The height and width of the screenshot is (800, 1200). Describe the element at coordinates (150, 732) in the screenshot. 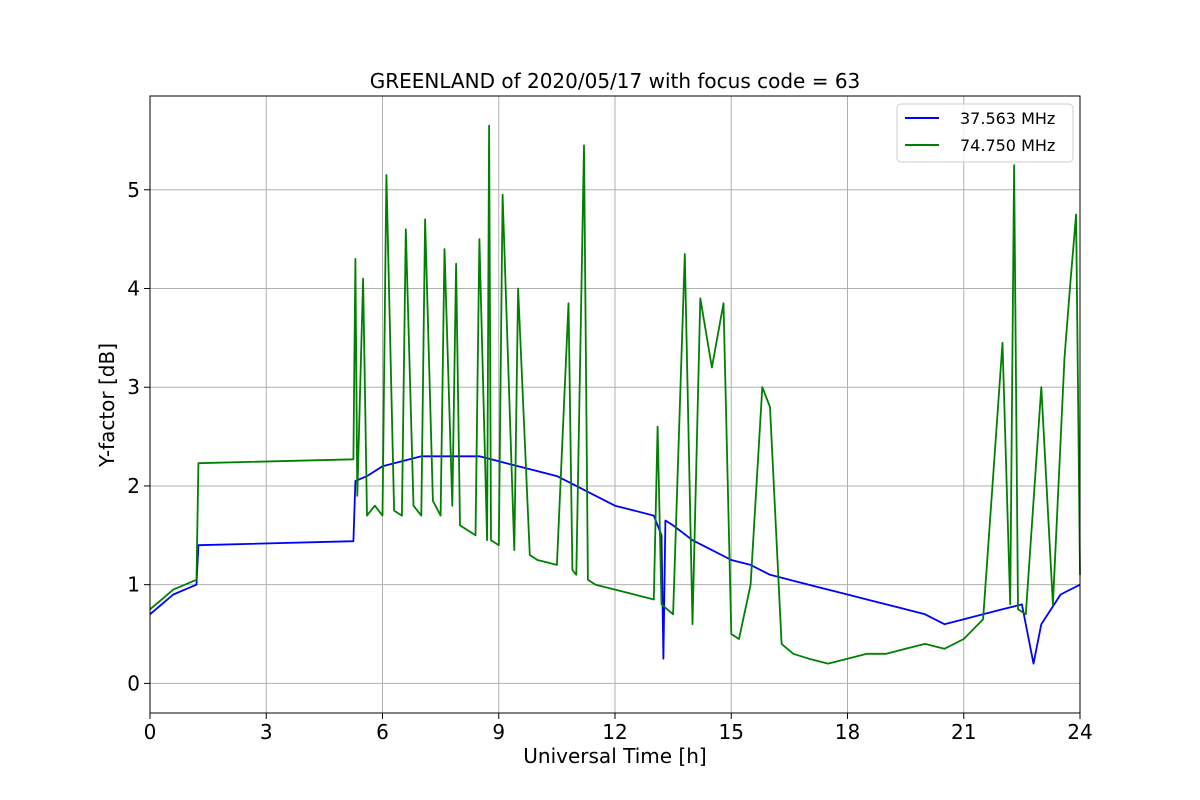

I see `x-tick-label: 0` at that location.